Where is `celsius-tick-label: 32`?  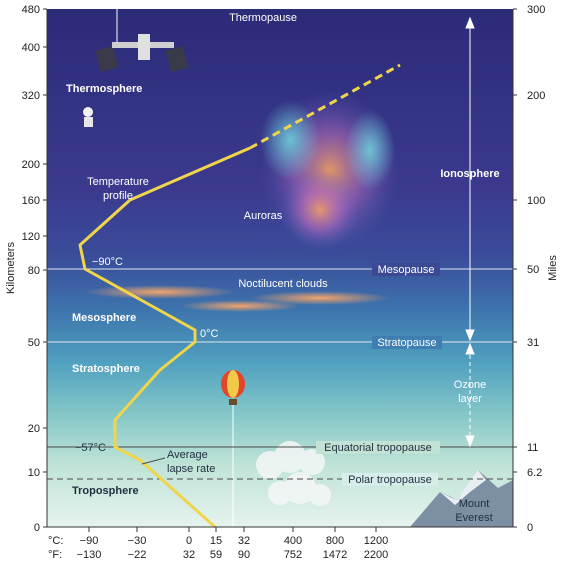 celsius-tick-label: 32 is located at coordinates (244, 541).